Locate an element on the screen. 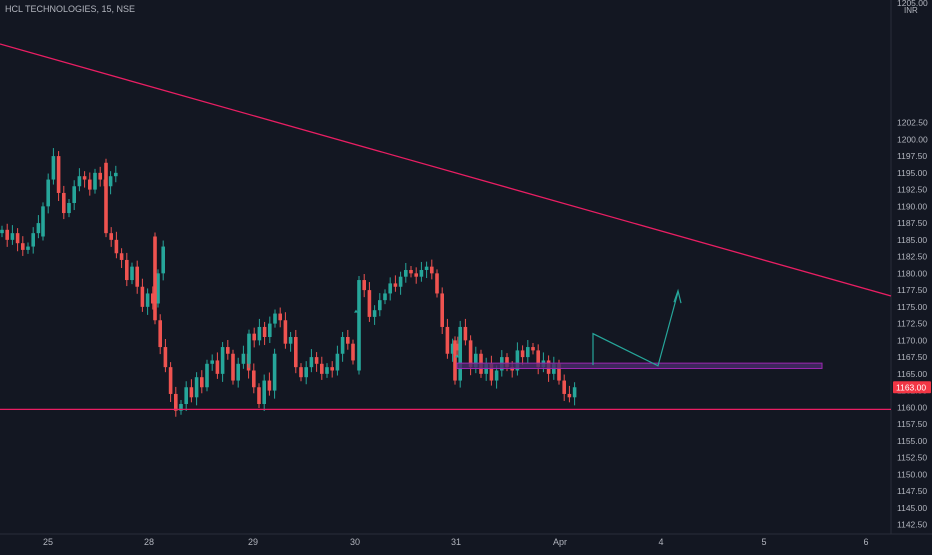  y-tick-label: 1145.00 is located at coordinates (912, 508).